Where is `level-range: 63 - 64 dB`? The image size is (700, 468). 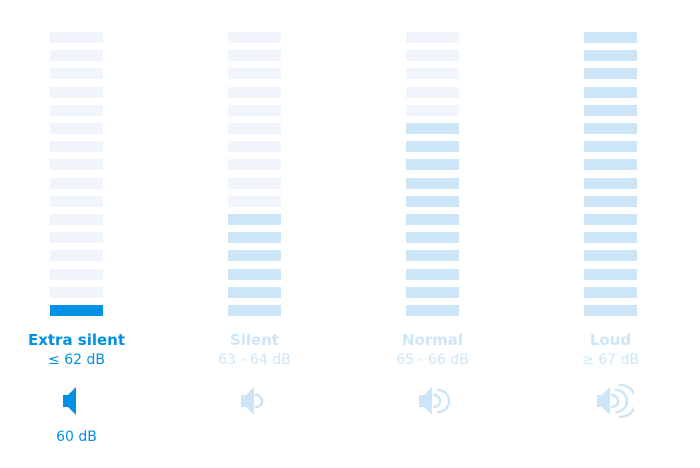 level-range: 63 - 64 dB is located at coordinates (254, 360).